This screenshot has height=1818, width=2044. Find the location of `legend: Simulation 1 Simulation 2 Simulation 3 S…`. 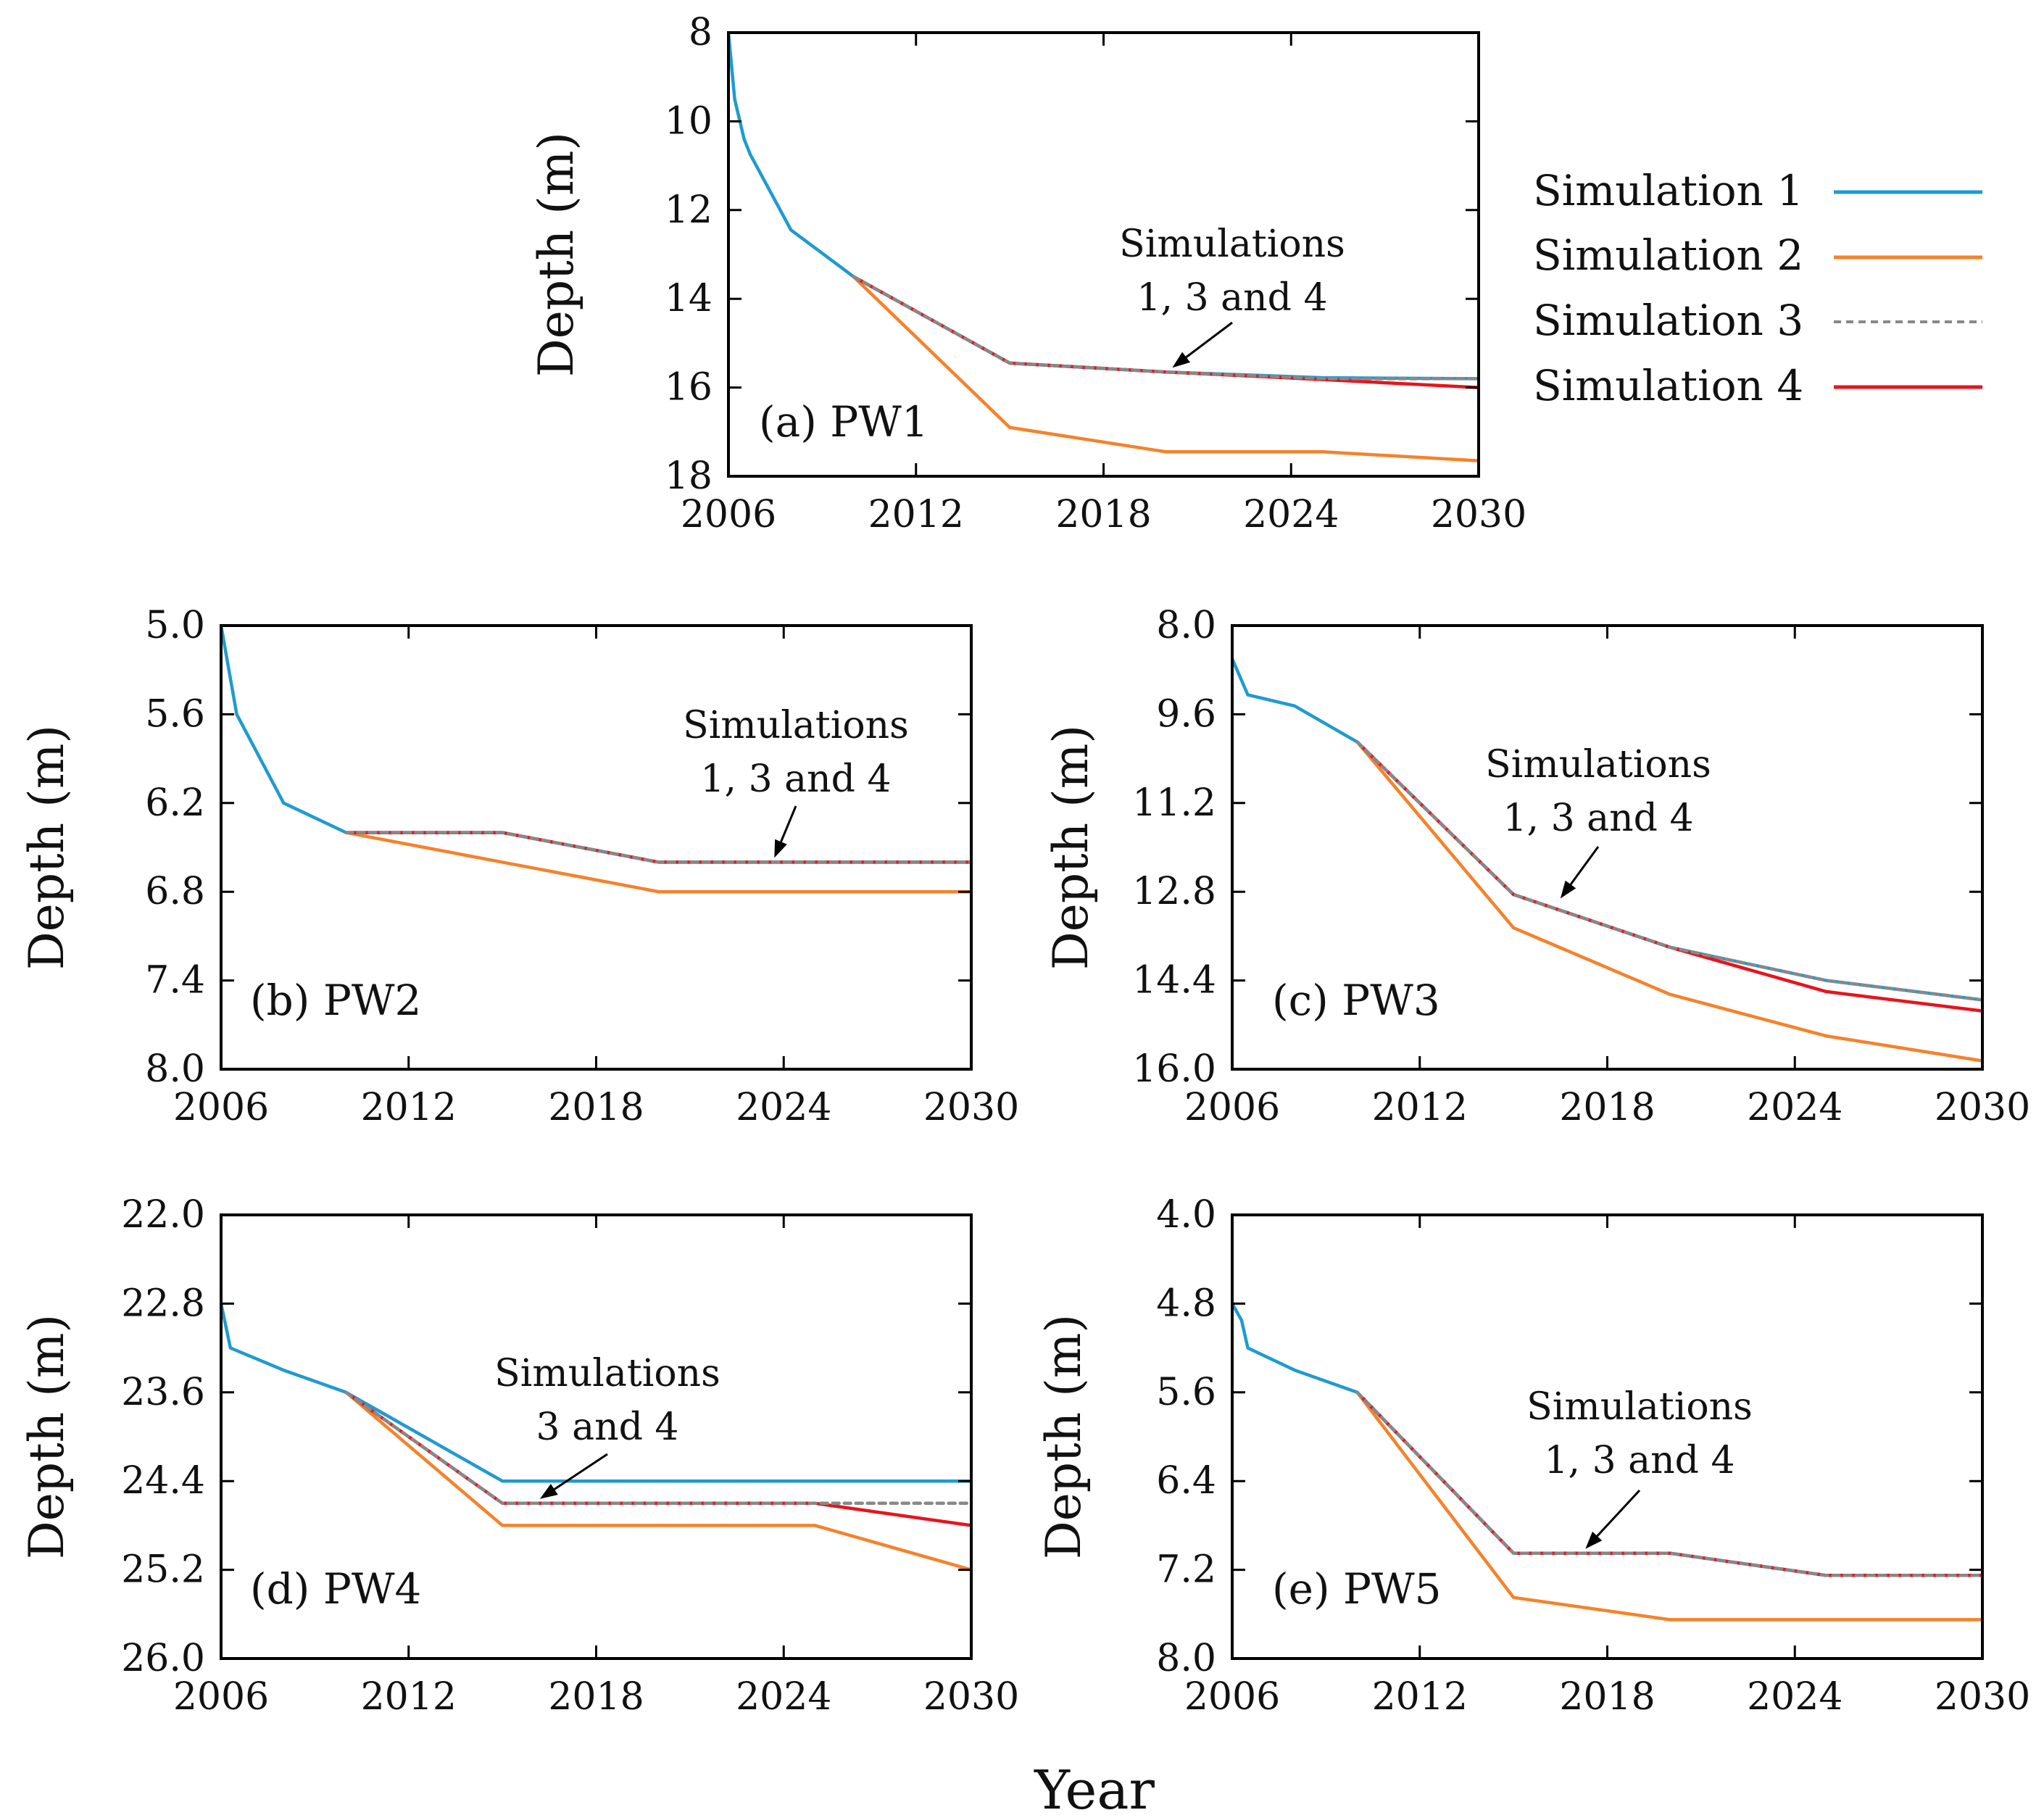

legend: Simulation 1 Simulation 2 Simulation 3 S… is located at coordinates (1758, 288).